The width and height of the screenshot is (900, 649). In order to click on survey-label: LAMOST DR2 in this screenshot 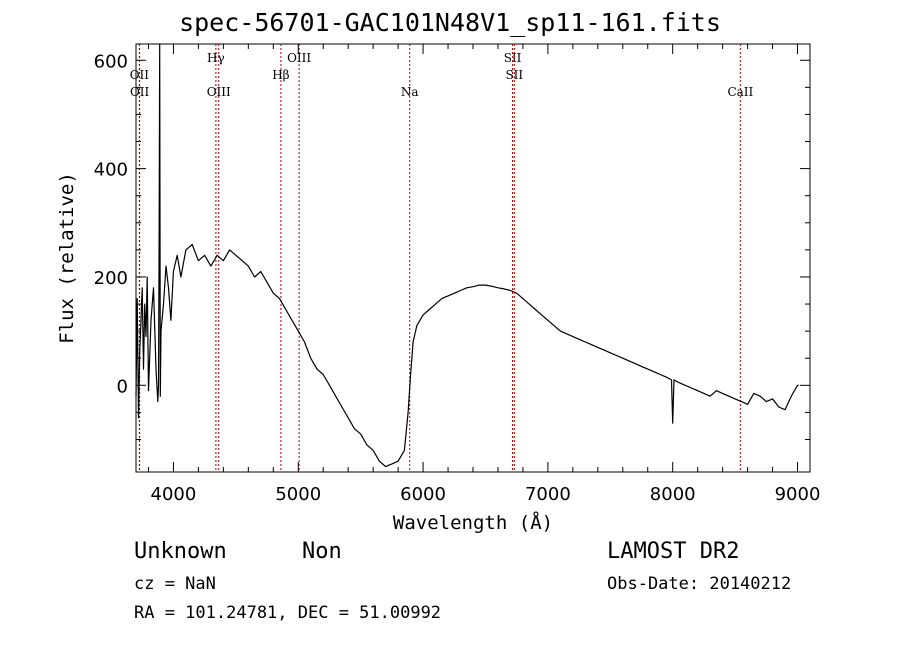, I will do `click(673, 551)`.